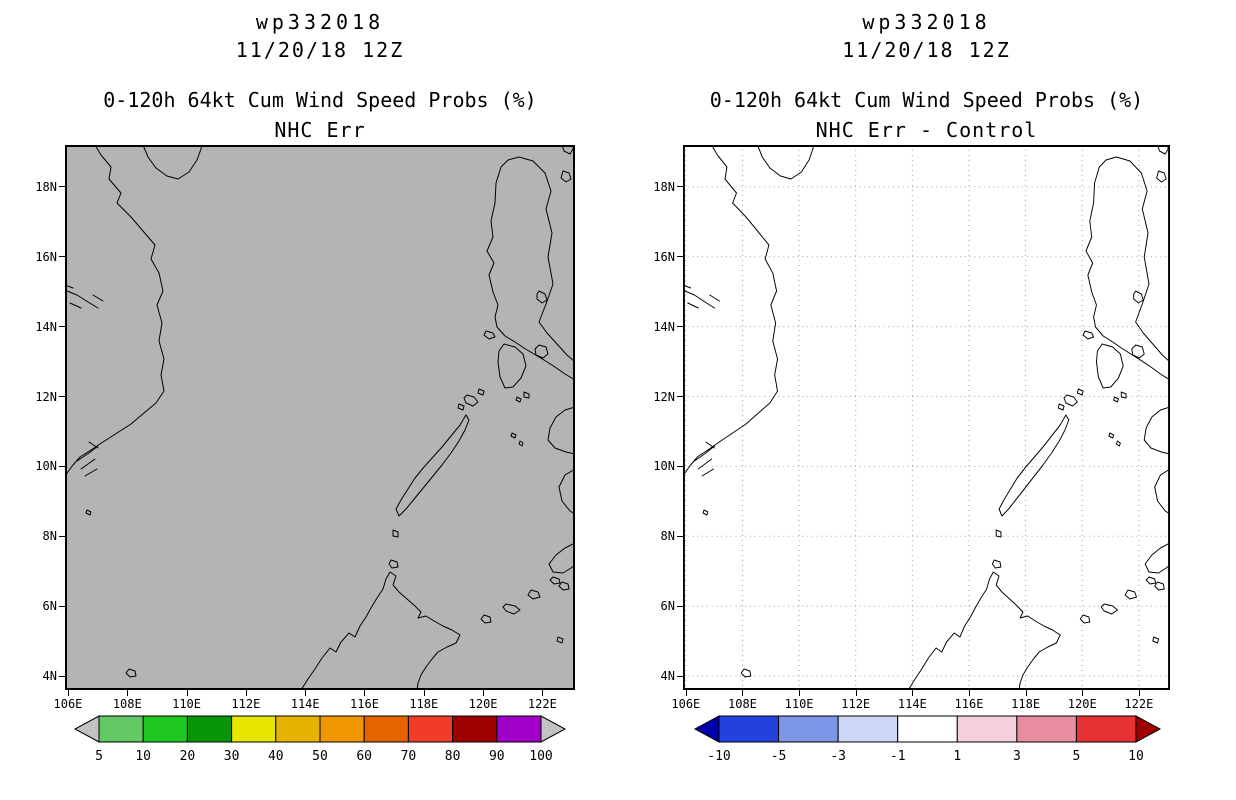  I want to click on difference-colorbar: -10 -5 -3 -1 1 3 5 10, so click(927, 739).